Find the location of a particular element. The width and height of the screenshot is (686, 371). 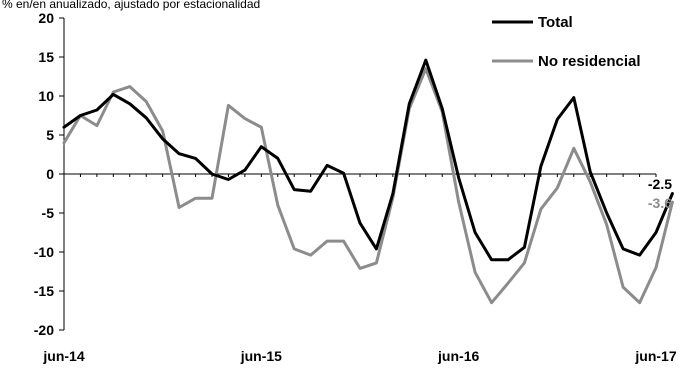

end-labels: -2.5 -3.6 is located at coordinates (660, 193).